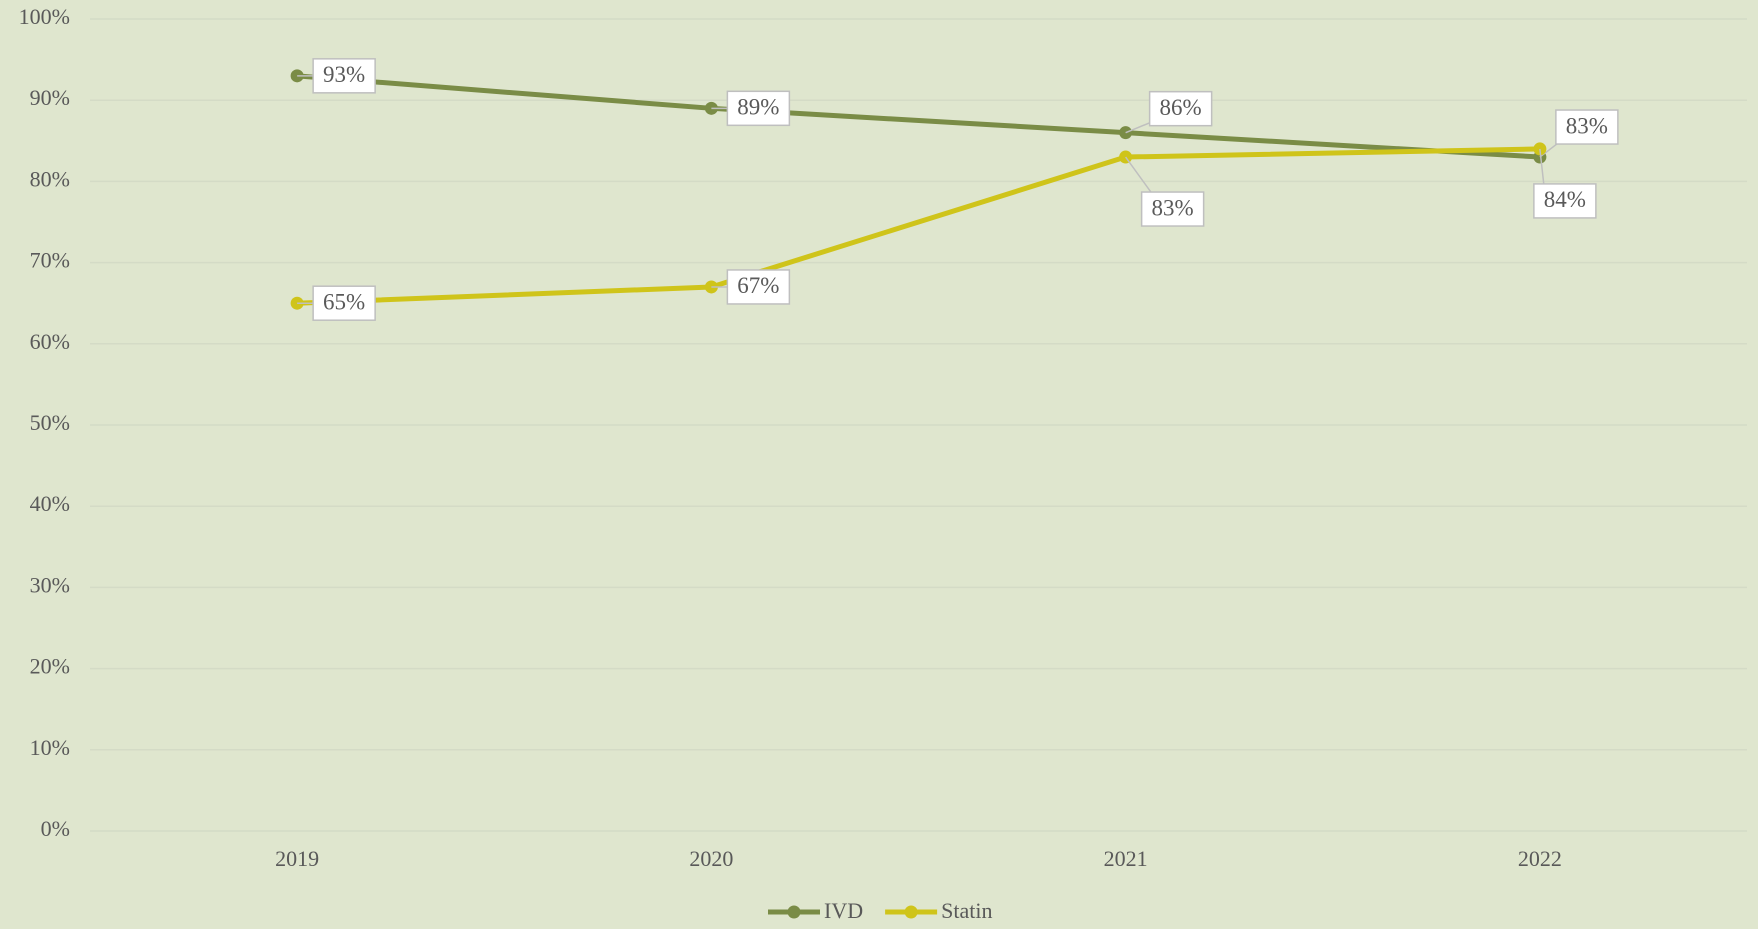  I want to click on y-tick-label: 100%, so click(44, 16).